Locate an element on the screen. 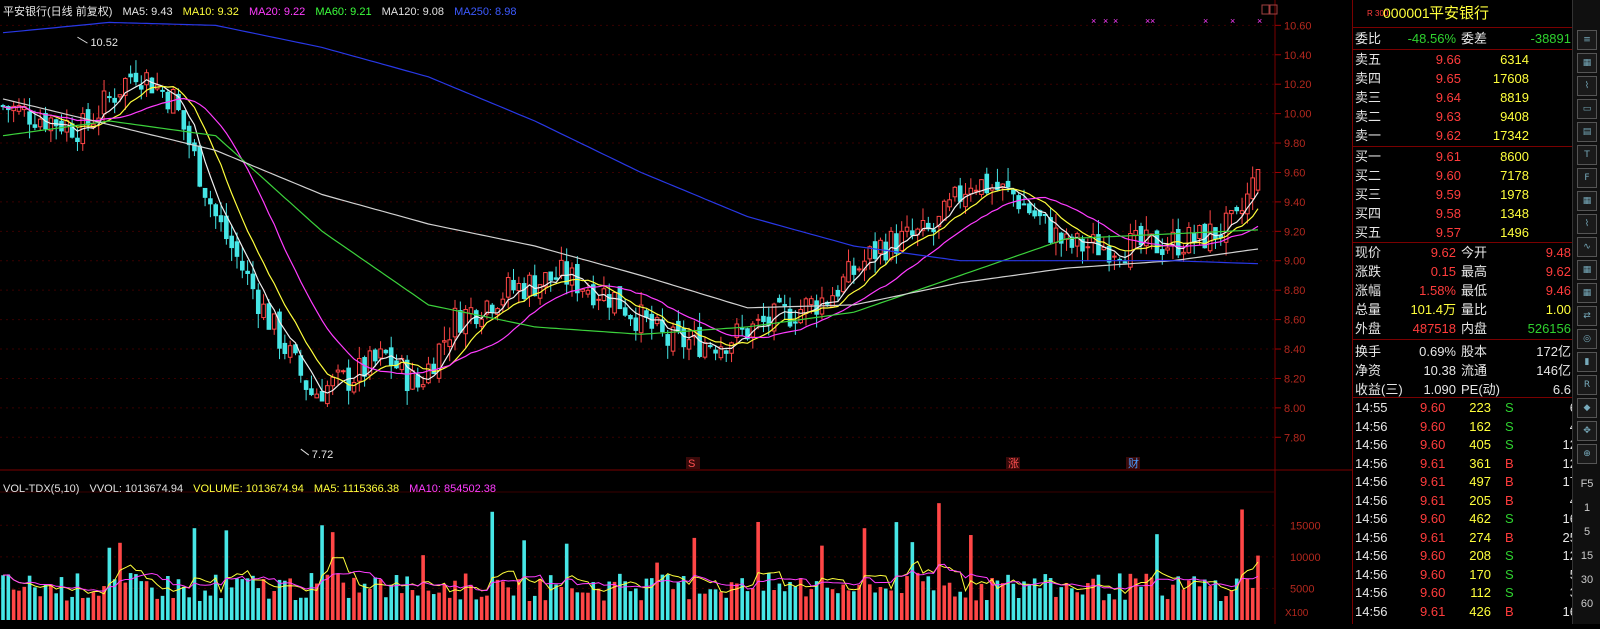  stat-value: 172亿 is located at coordinates (1553, 351).